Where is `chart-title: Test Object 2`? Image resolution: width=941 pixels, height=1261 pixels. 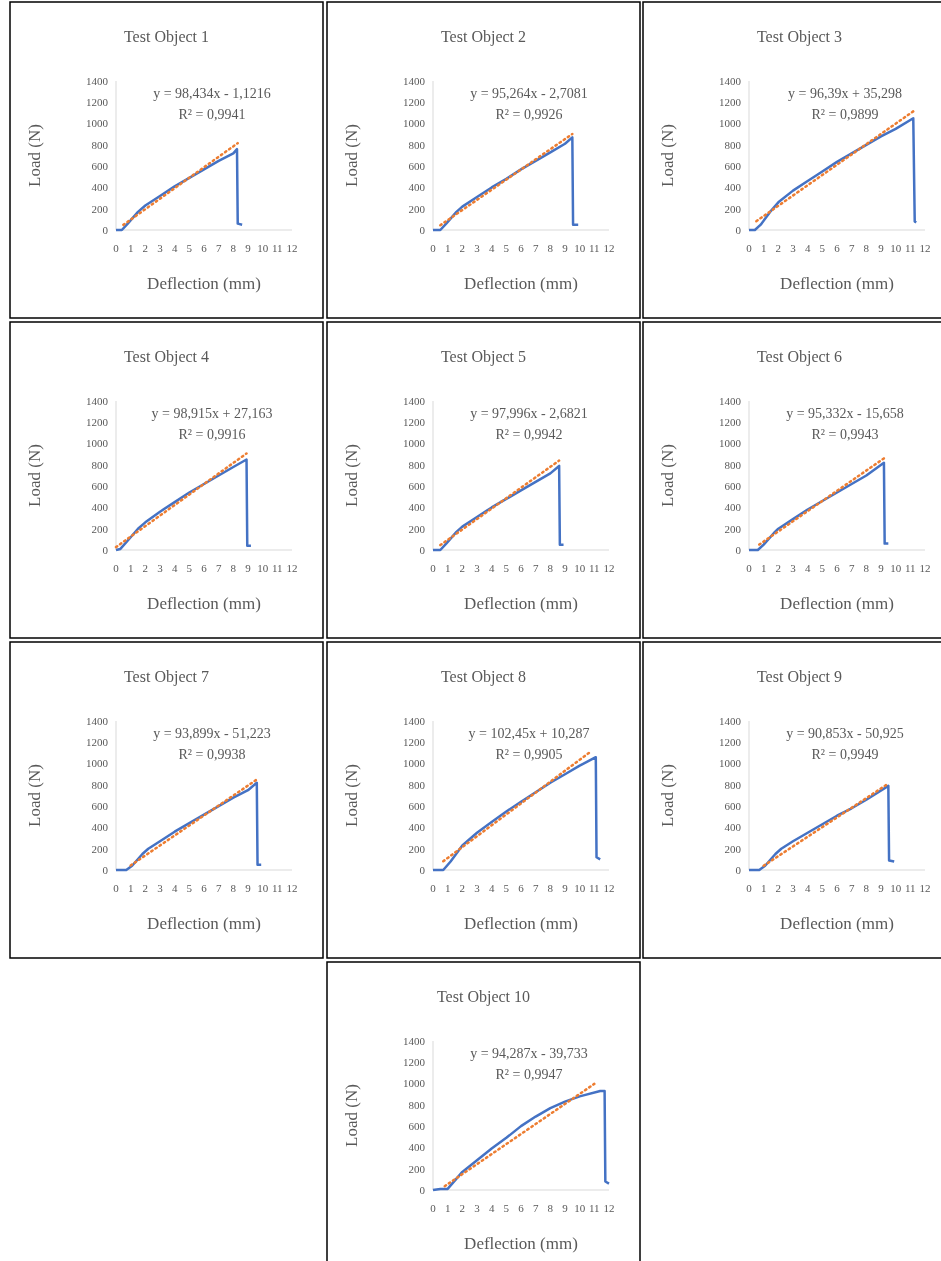 chart-title: Test Object 2 is located at coordinates (483, 37).